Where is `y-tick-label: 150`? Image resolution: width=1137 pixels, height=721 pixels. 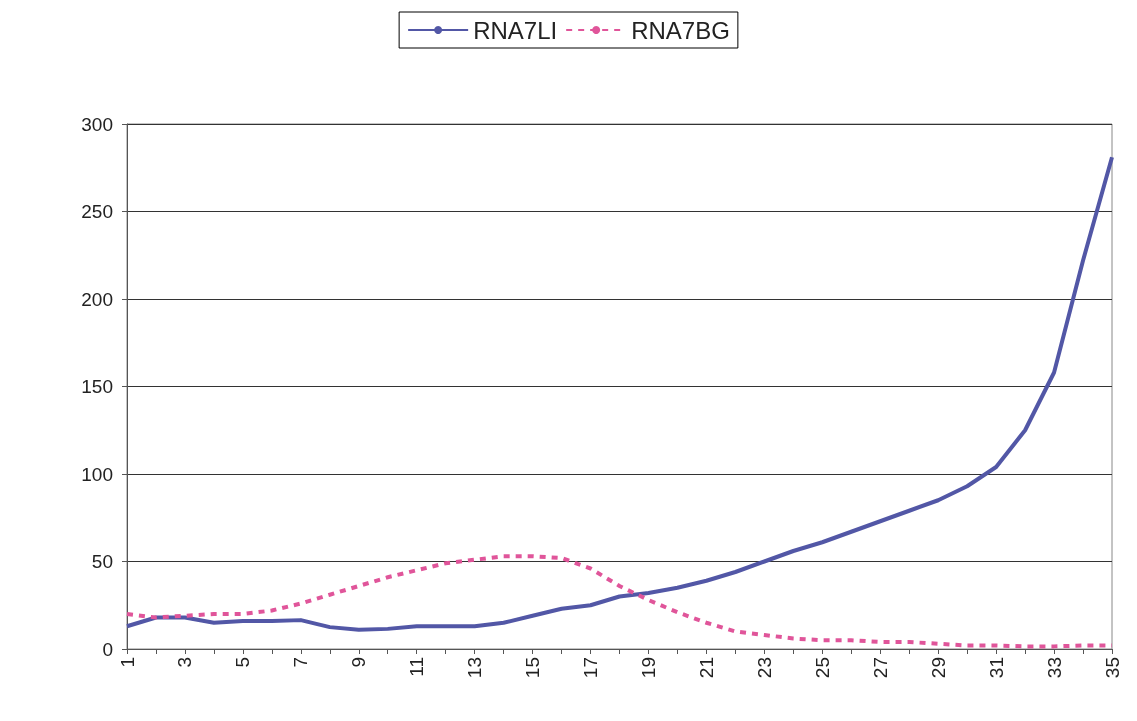
y-tick-label: 150 is located at coordinates (97, 386).